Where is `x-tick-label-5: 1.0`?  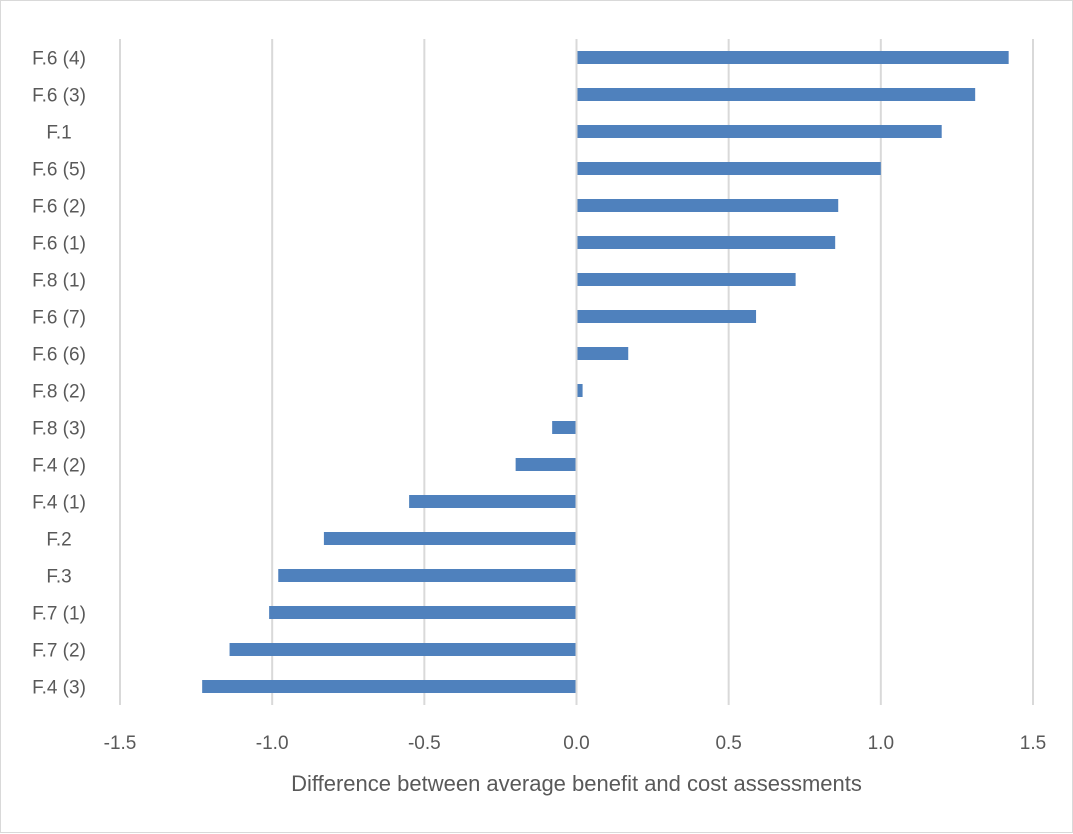 x-tick-label-5: 1.0 is located at coordinates (881, 743).